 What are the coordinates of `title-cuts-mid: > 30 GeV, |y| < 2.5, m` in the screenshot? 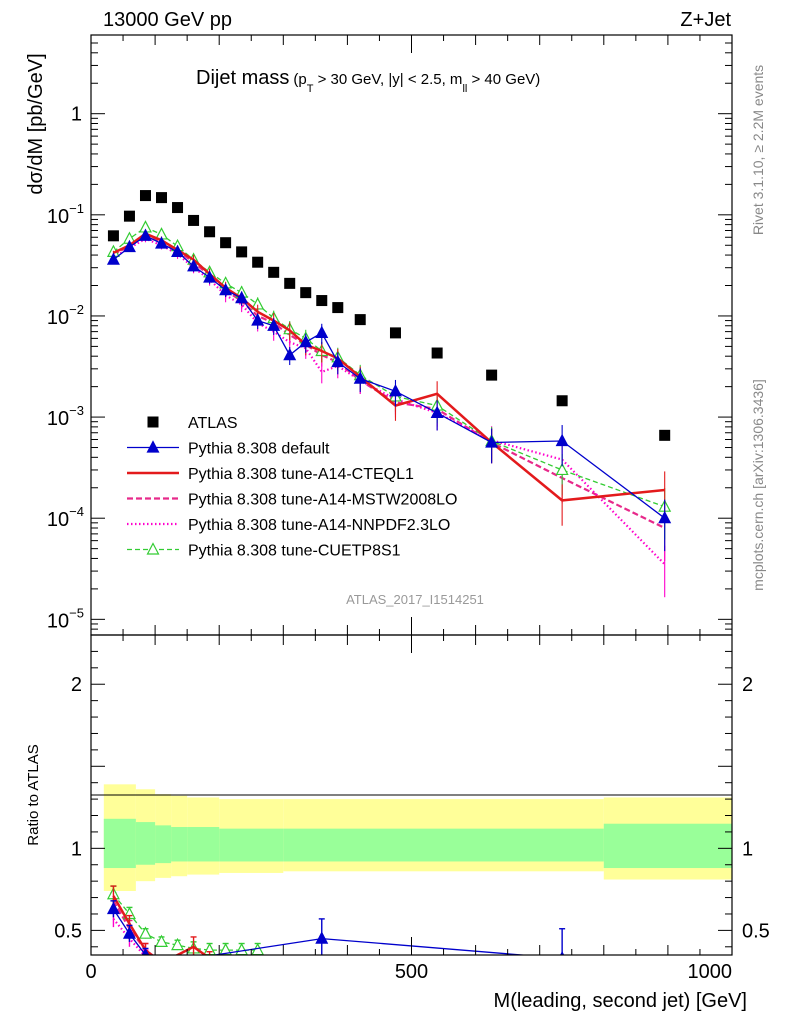 It's located at (387, 79).